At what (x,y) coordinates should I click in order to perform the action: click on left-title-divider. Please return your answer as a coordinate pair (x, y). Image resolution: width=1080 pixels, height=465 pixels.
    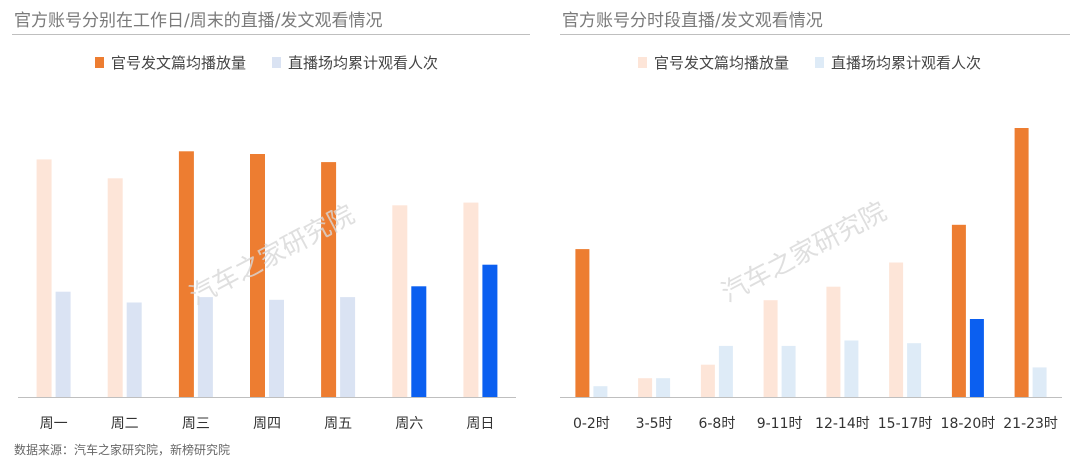
    Looking at the image, I should click on (271, 34).